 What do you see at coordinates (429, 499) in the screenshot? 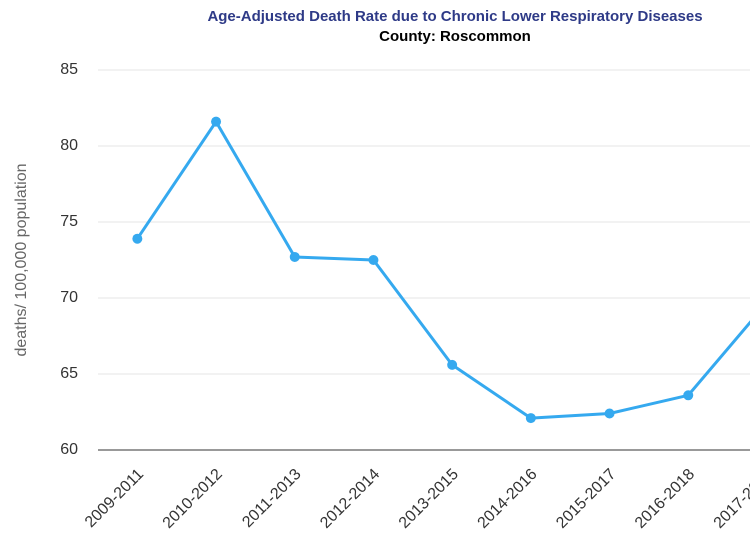
I see `x-tick-label: 2013-2015` at bounding box center [429, 499].